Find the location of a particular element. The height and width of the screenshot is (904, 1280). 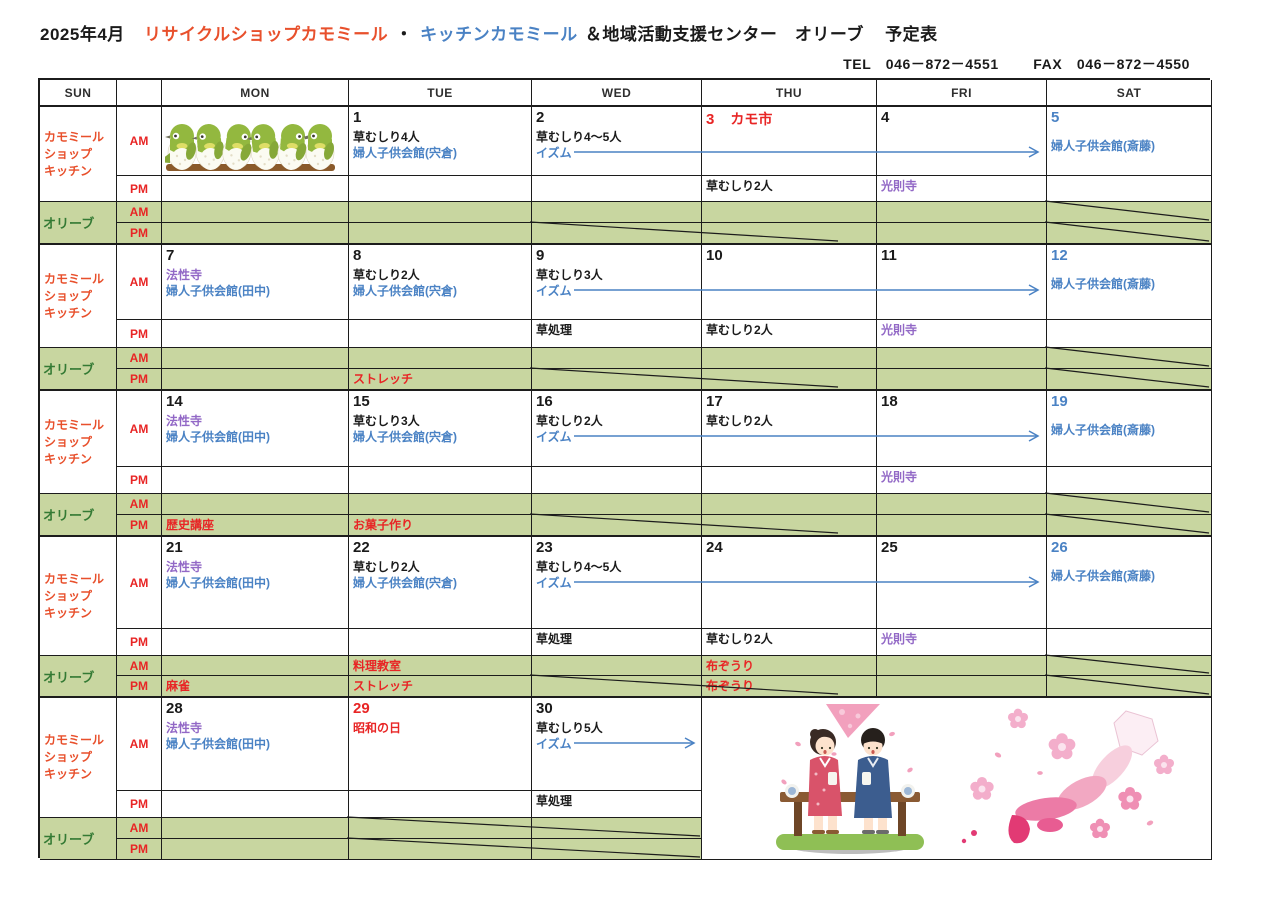

day-header-ampm is located at coordinates (139, 93).